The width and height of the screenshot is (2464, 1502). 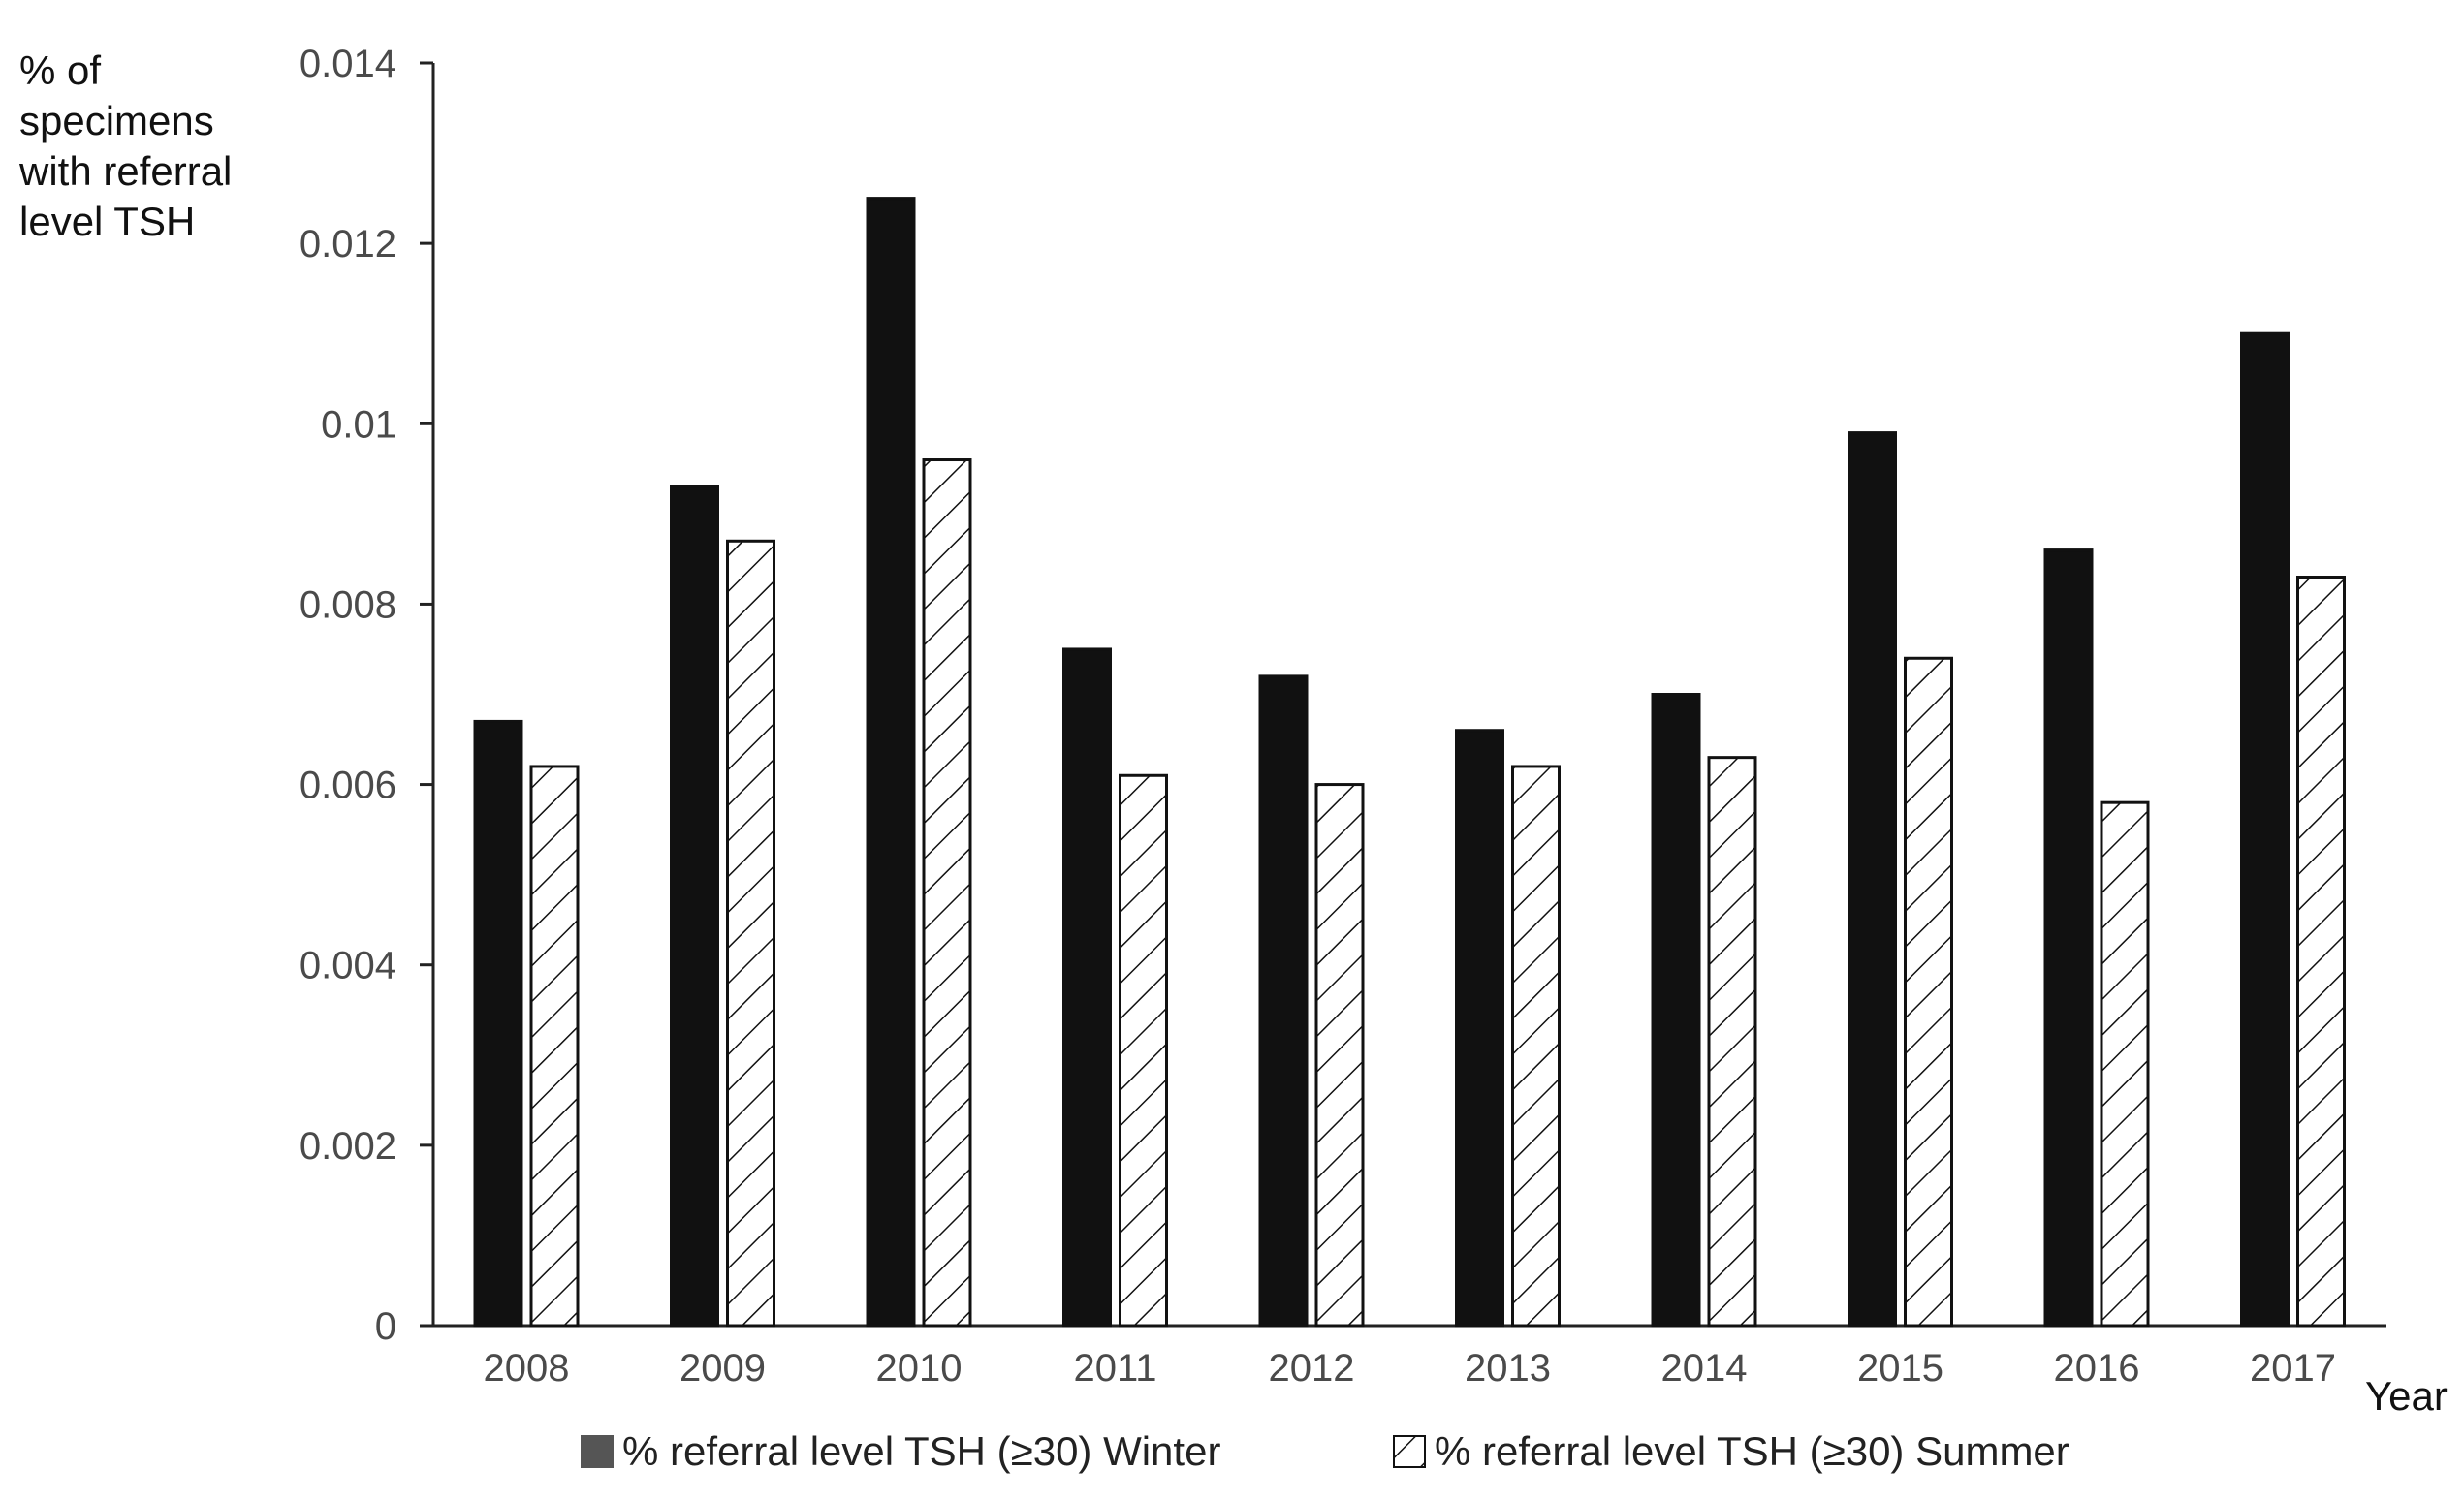 What do you see at coordinates (125, 145) in the screenshot?
I see `y-axis-label: % of specimens with referral level TSH` at bounding box center [125, 145].